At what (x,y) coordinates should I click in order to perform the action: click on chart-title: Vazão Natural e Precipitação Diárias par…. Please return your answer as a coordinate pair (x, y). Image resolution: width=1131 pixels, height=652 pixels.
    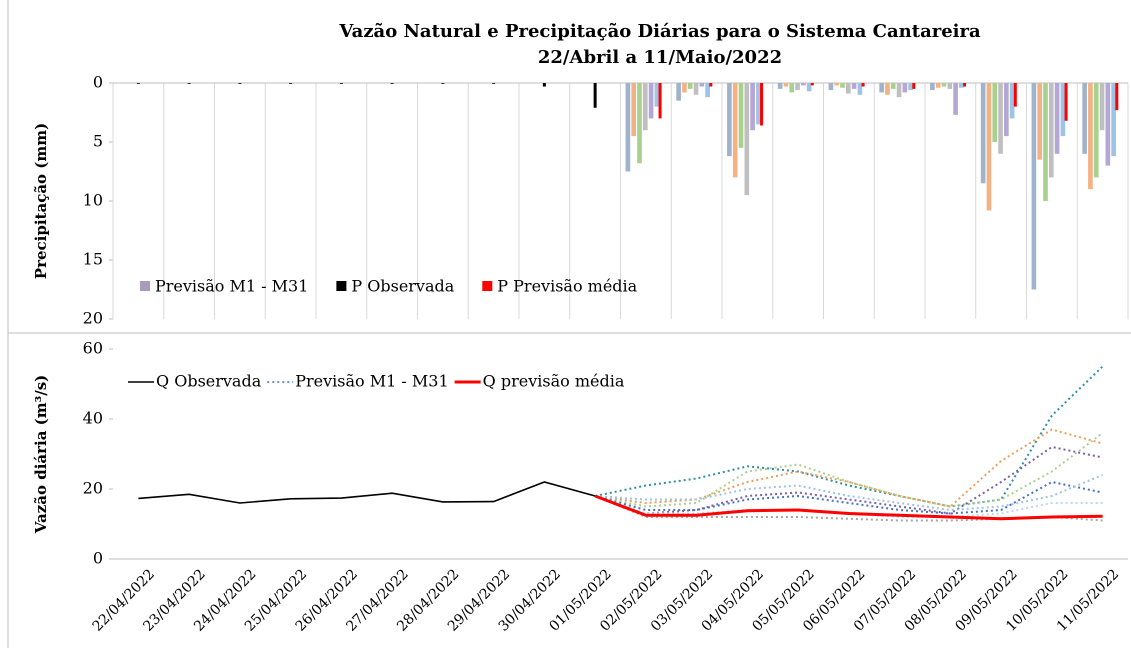
    Looking at the image, I should click on (659, 31).